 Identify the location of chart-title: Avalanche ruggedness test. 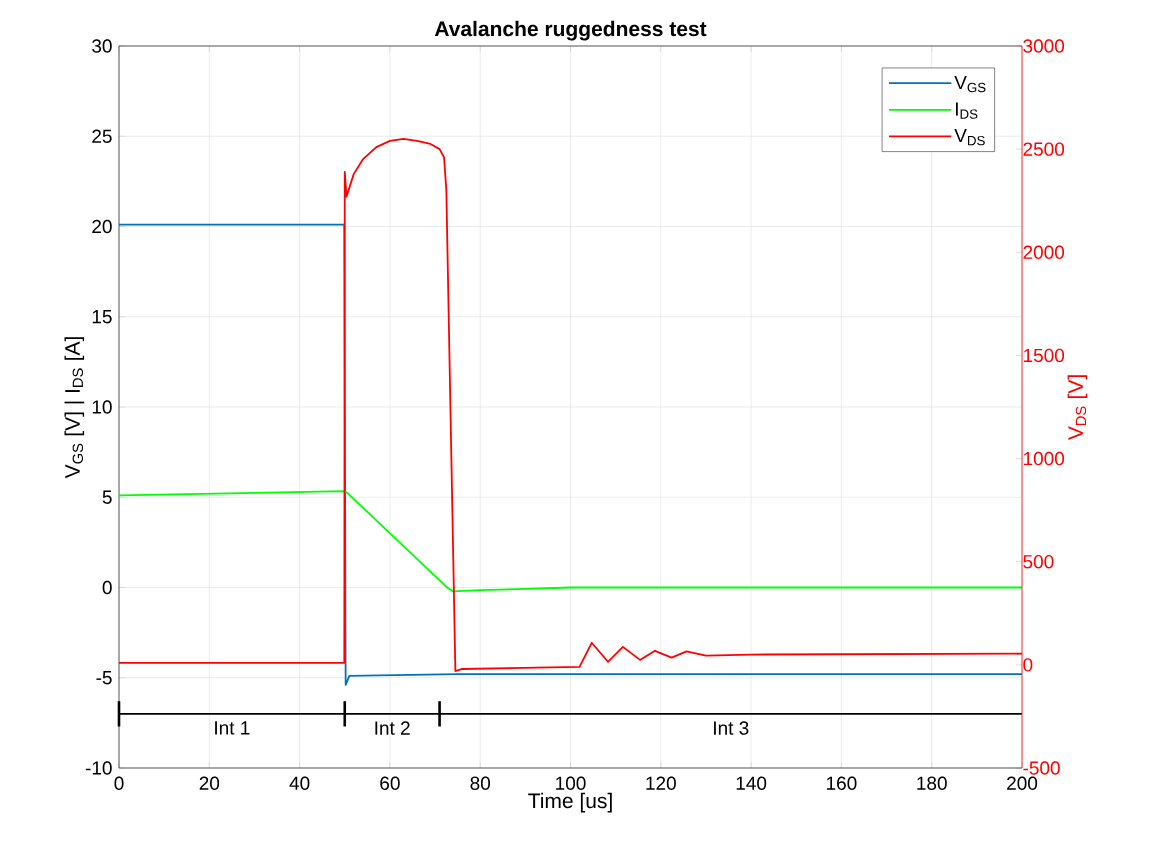
(570, 30).